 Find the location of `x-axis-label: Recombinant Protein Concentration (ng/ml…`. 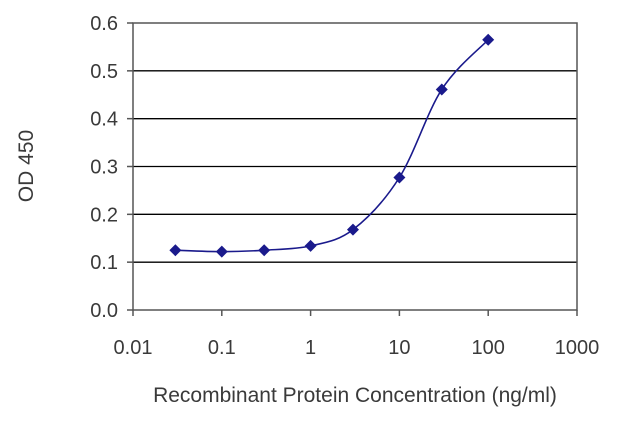

x-axis-label: Recombinant Protein Concentration (ng/ml… is located at coordinates (355, 395).